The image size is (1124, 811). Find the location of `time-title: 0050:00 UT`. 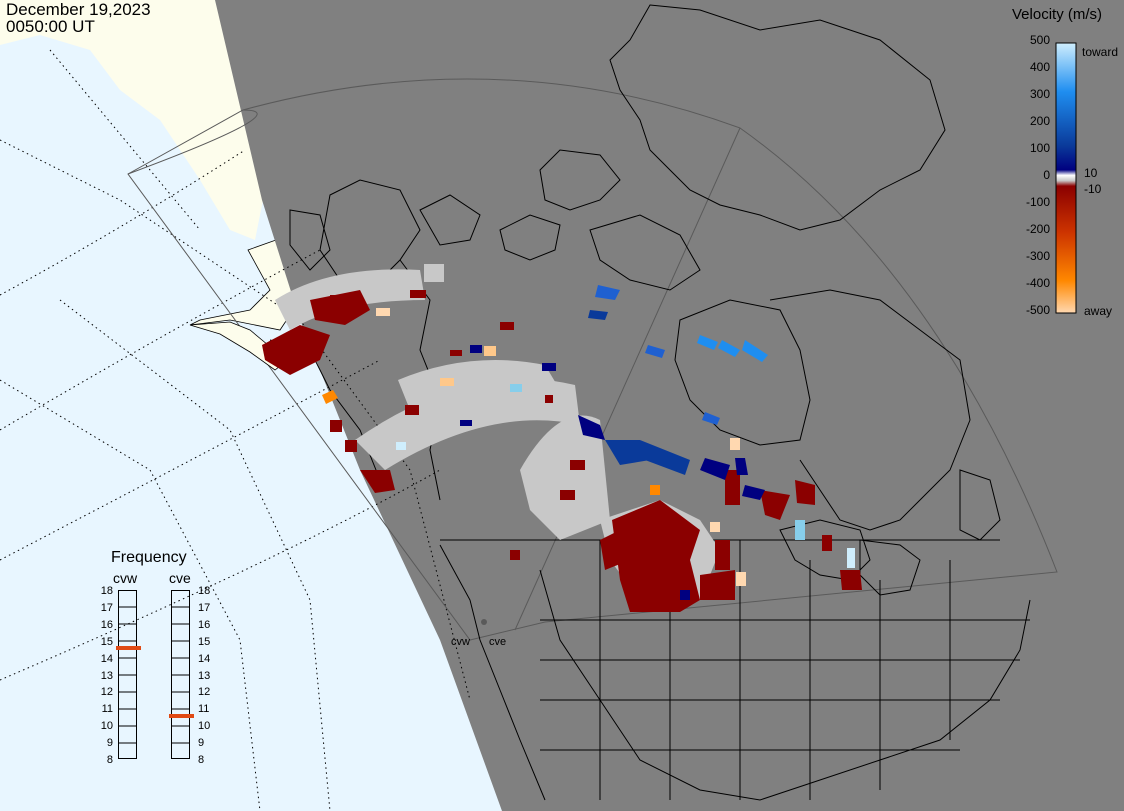

time-title: 0050:00 UT is located at coordinates (50, 26).